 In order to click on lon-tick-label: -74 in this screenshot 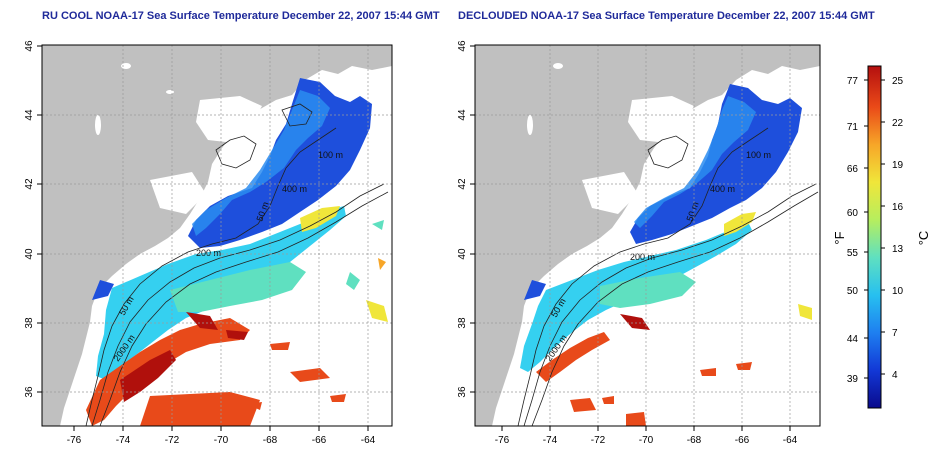, I will do `click(550, 440)`.